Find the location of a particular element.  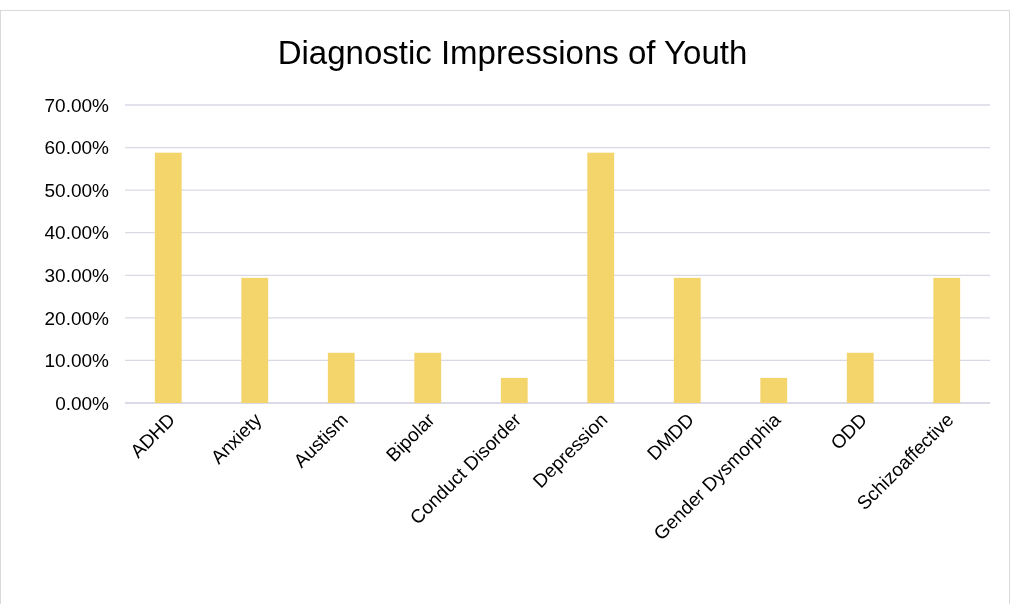

y-tick-label: 30.00% is located at coordinates (77, 275).